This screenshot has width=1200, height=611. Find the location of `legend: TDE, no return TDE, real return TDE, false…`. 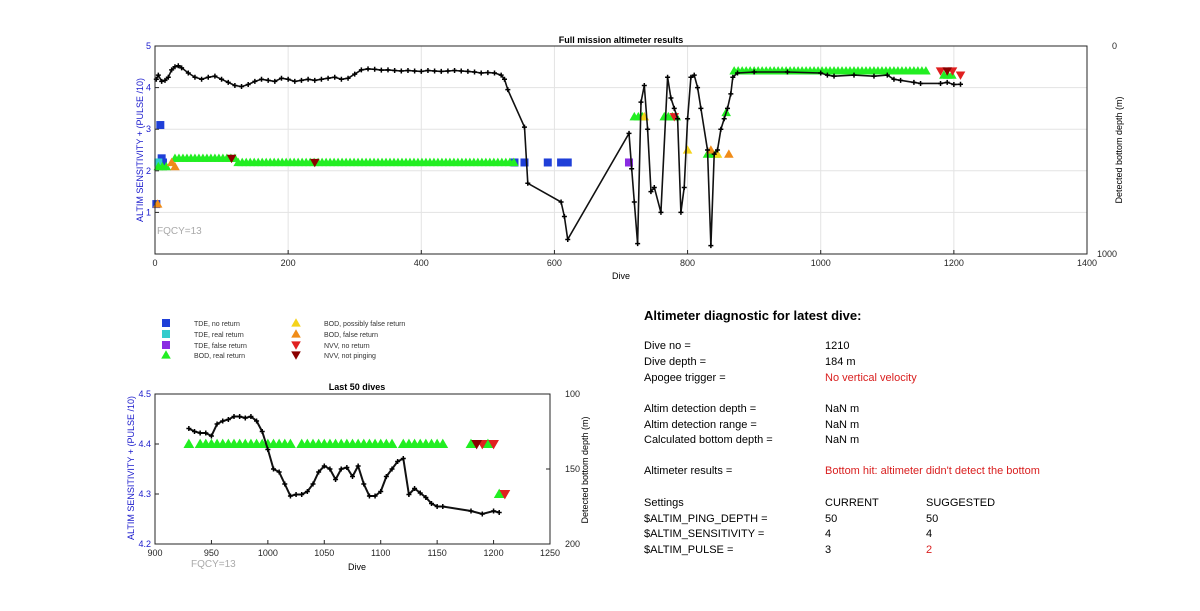

legend: TDE, no return TDE, real return TDE, false… is located at coordinates (283, 339).